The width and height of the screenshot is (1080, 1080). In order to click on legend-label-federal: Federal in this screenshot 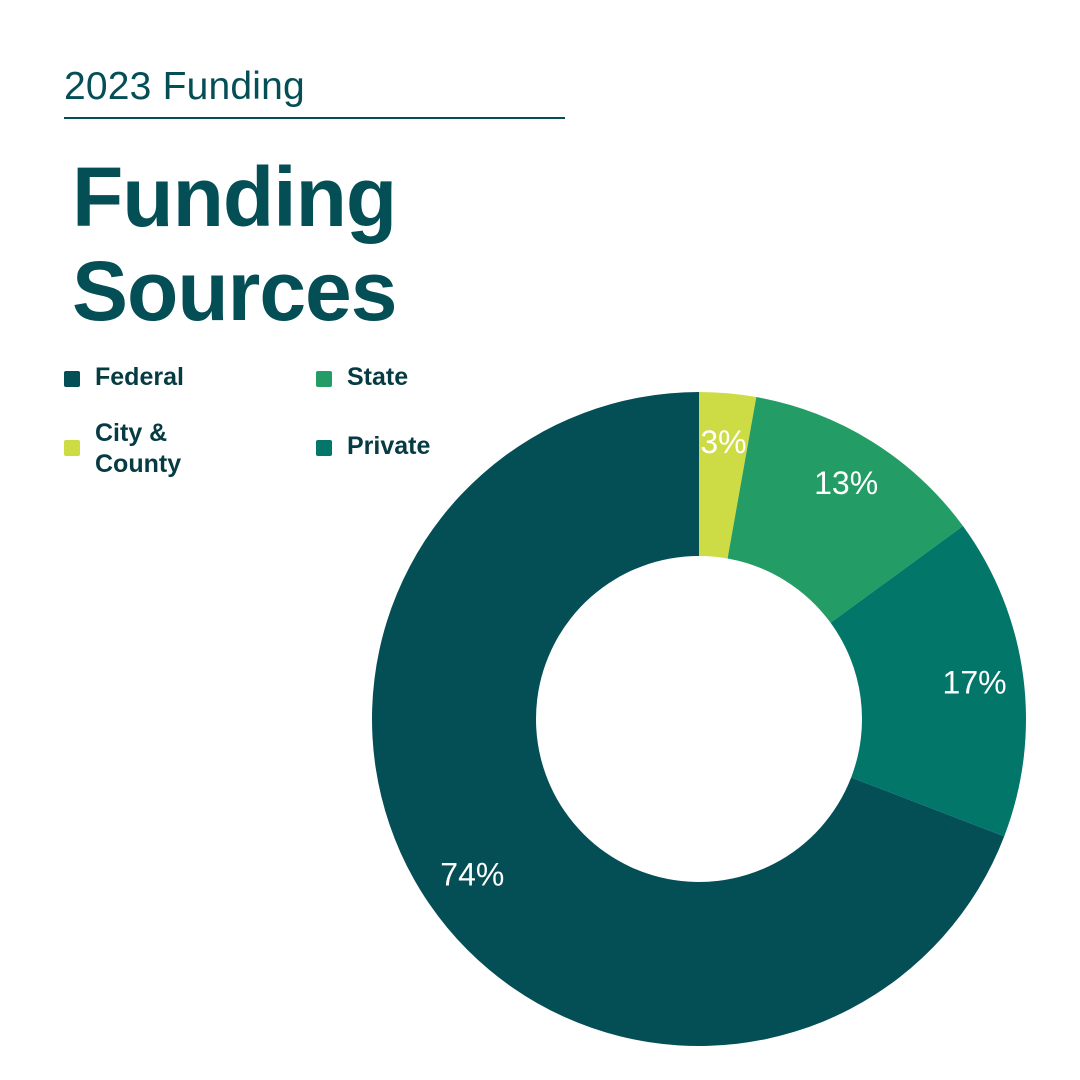, I will do `click(139, 377)`.